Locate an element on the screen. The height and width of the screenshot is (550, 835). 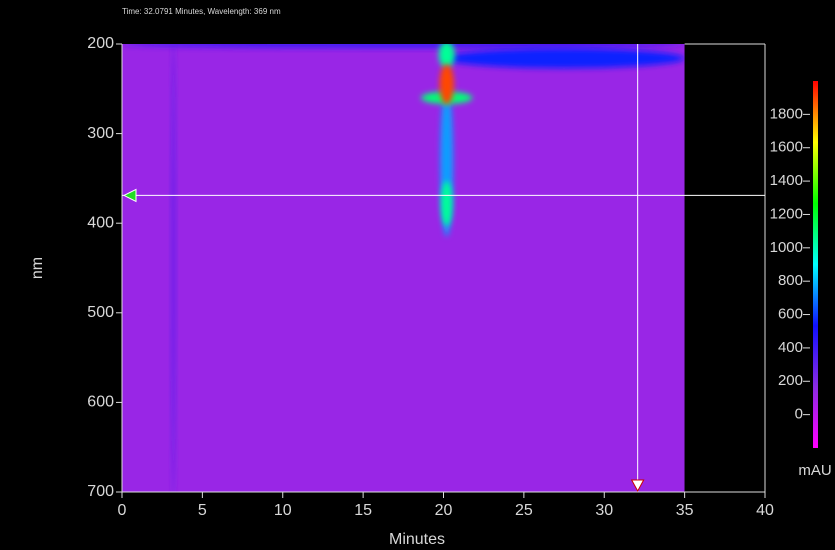
x-tick-label: 10 is located at coordinates (283, 510).